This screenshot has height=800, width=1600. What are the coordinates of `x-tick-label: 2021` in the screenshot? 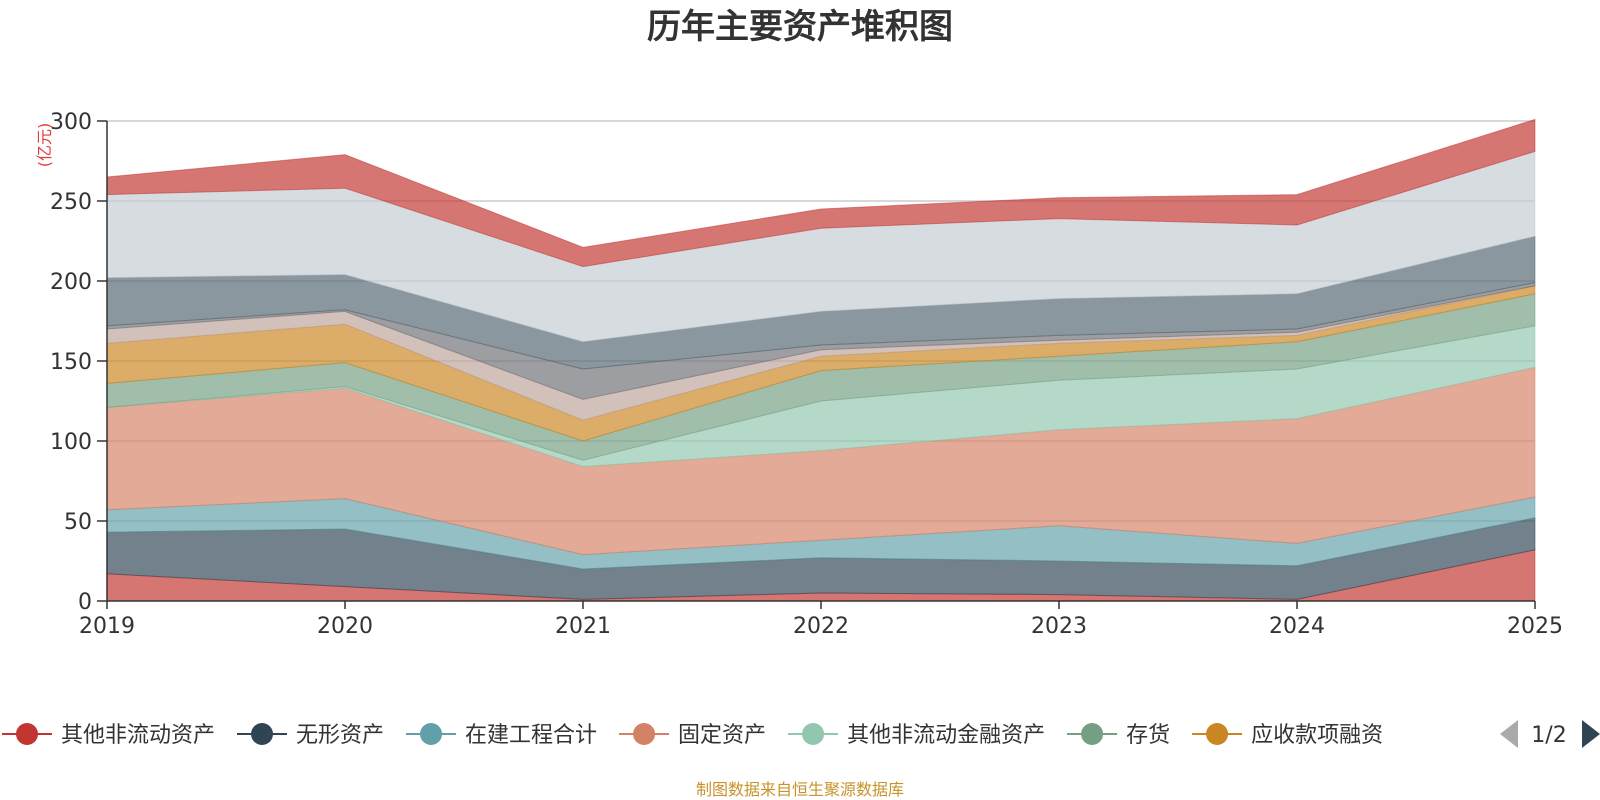 It's located at (583, 626).